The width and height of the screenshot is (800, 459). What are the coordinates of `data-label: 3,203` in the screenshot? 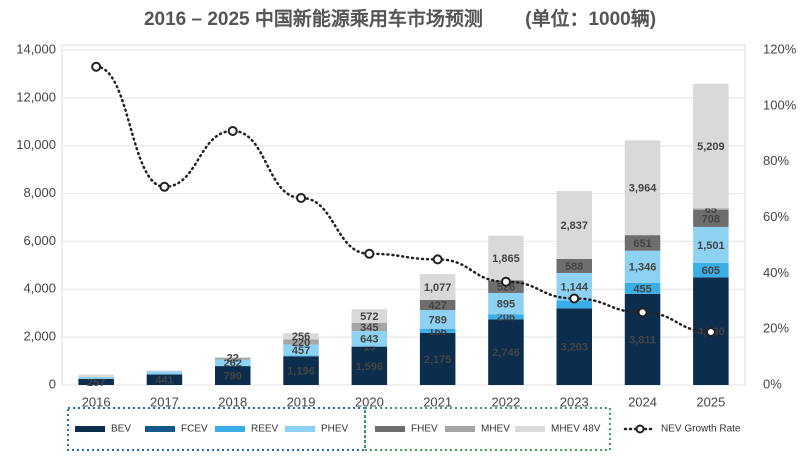 It's located at (574, 348).